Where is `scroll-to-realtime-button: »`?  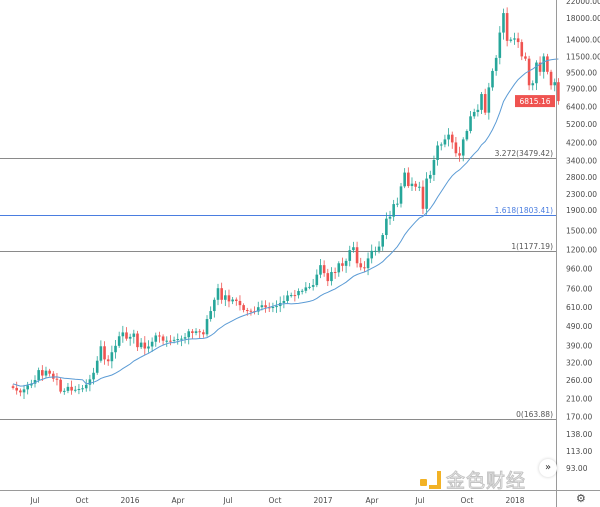 scroll-to-realtime-button: » is located at coordinates (548, 468).